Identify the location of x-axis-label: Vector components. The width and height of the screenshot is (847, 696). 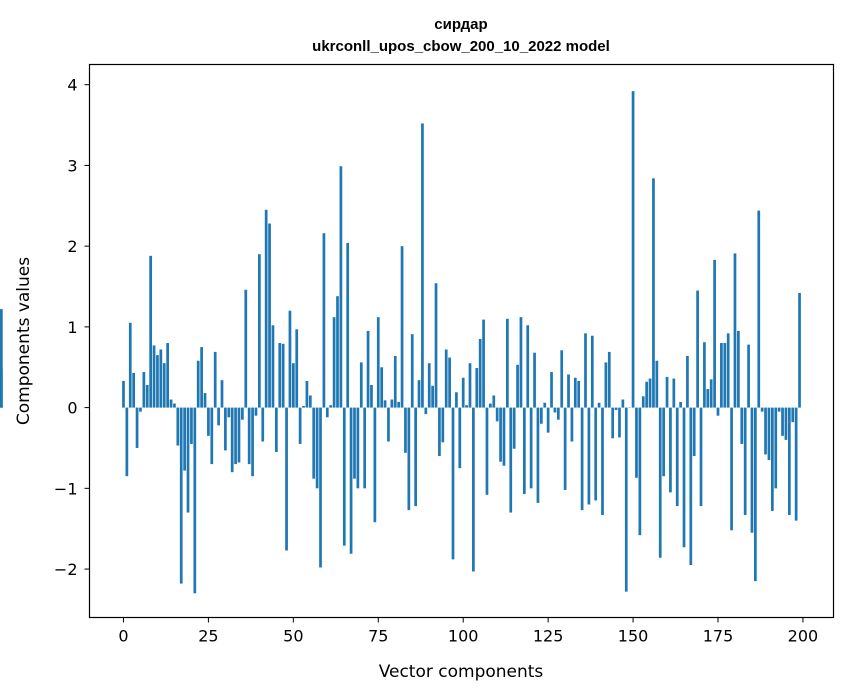
(461, 672).